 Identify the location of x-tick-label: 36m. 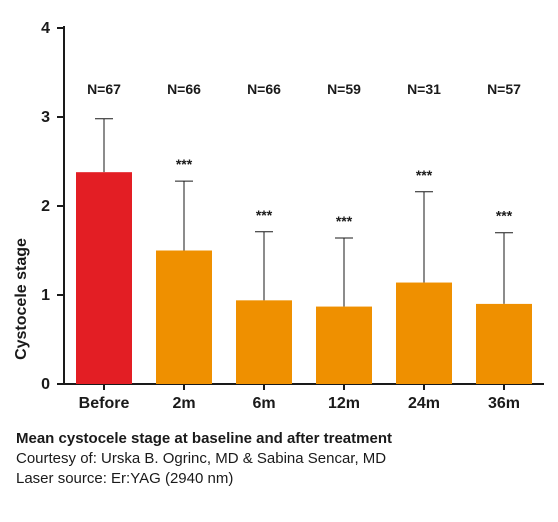
(504, 403).